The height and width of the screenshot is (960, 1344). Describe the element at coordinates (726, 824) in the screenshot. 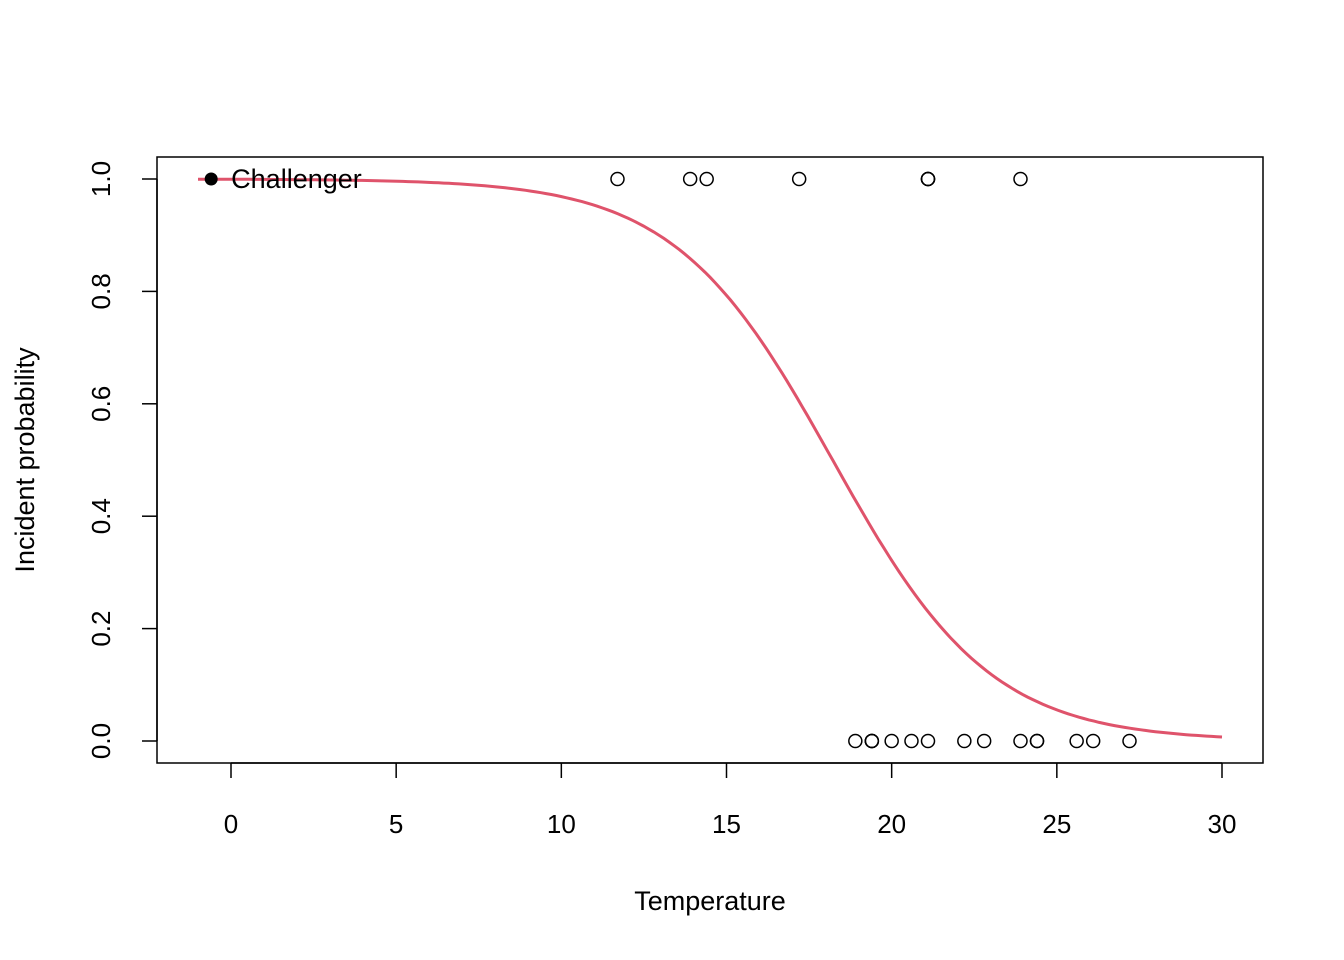

I see `x-tick-label: 15` at that location.